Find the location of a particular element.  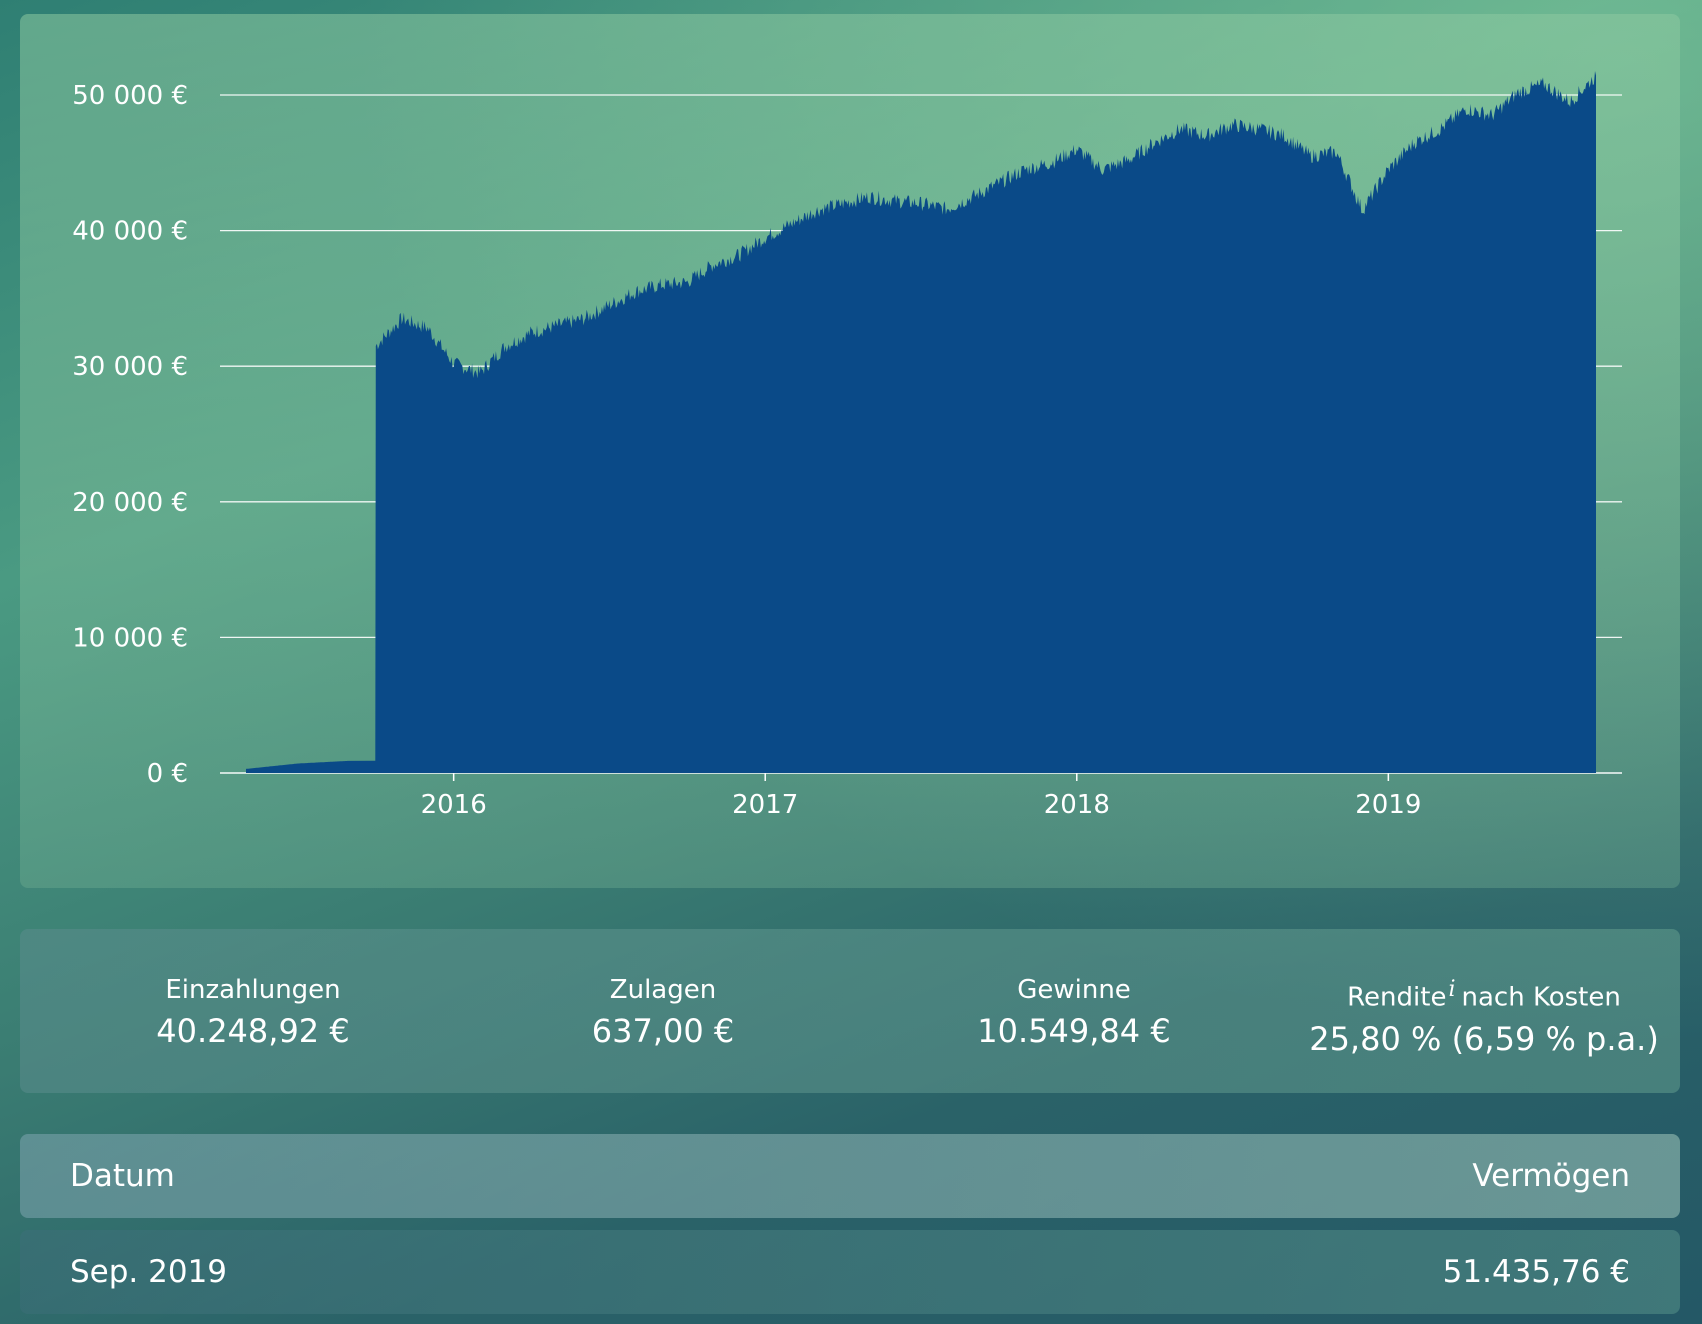

stat-allowances: Zulagen 637,00 € is located at coordinates (663, 1013).